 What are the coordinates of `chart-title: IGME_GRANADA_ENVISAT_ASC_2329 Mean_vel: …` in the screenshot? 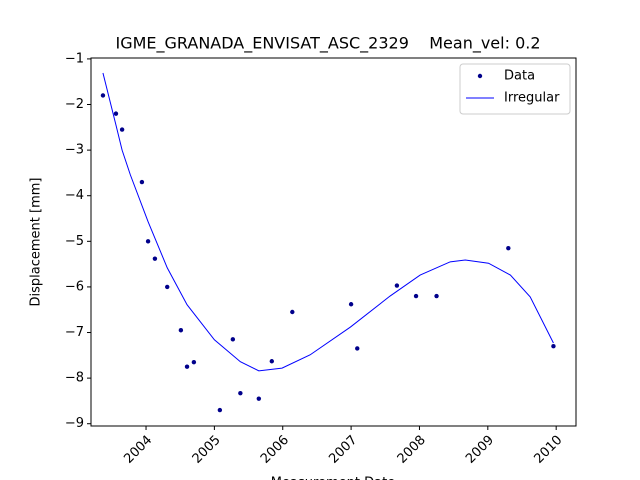 It's located at (327, 44).